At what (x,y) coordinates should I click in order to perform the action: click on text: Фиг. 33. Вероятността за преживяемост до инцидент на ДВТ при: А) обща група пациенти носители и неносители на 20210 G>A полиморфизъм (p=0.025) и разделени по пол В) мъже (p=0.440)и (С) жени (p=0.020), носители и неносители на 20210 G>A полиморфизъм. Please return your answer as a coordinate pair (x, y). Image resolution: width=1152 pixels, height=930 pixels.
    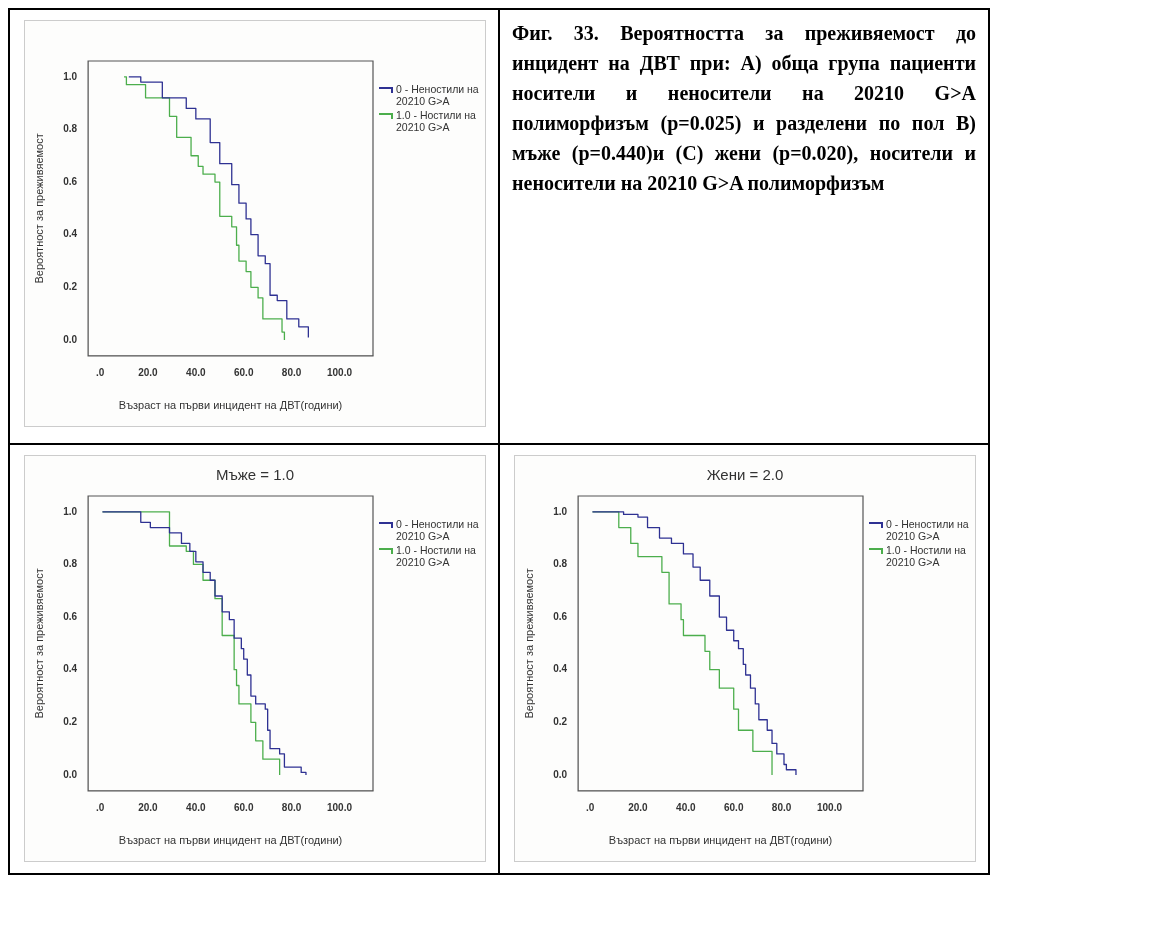
    Looking at the image, I should click on (744, 109).